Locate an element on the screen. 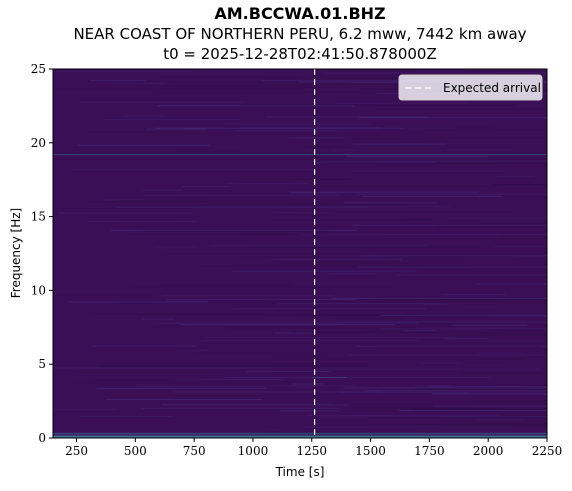 This screenshot has width=572, height=491. x-tick-label: 1250 is located at coordinates (311, 451).